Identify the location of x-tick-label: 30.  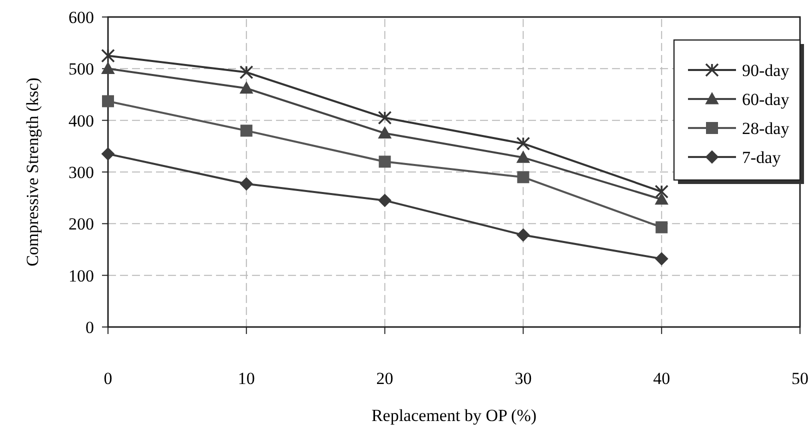
(523, 378).